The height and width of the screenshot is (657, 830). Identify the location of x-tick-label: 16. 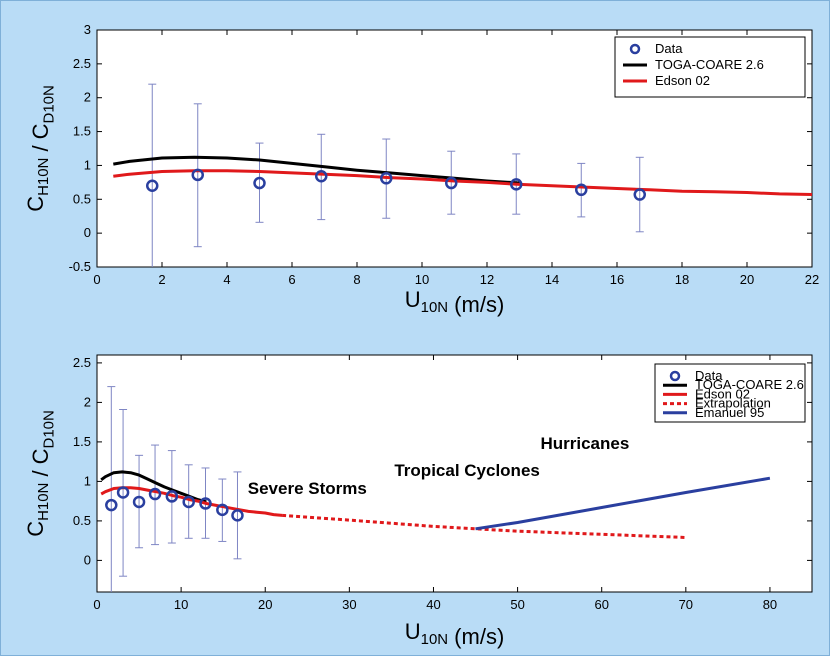
(617, 279).